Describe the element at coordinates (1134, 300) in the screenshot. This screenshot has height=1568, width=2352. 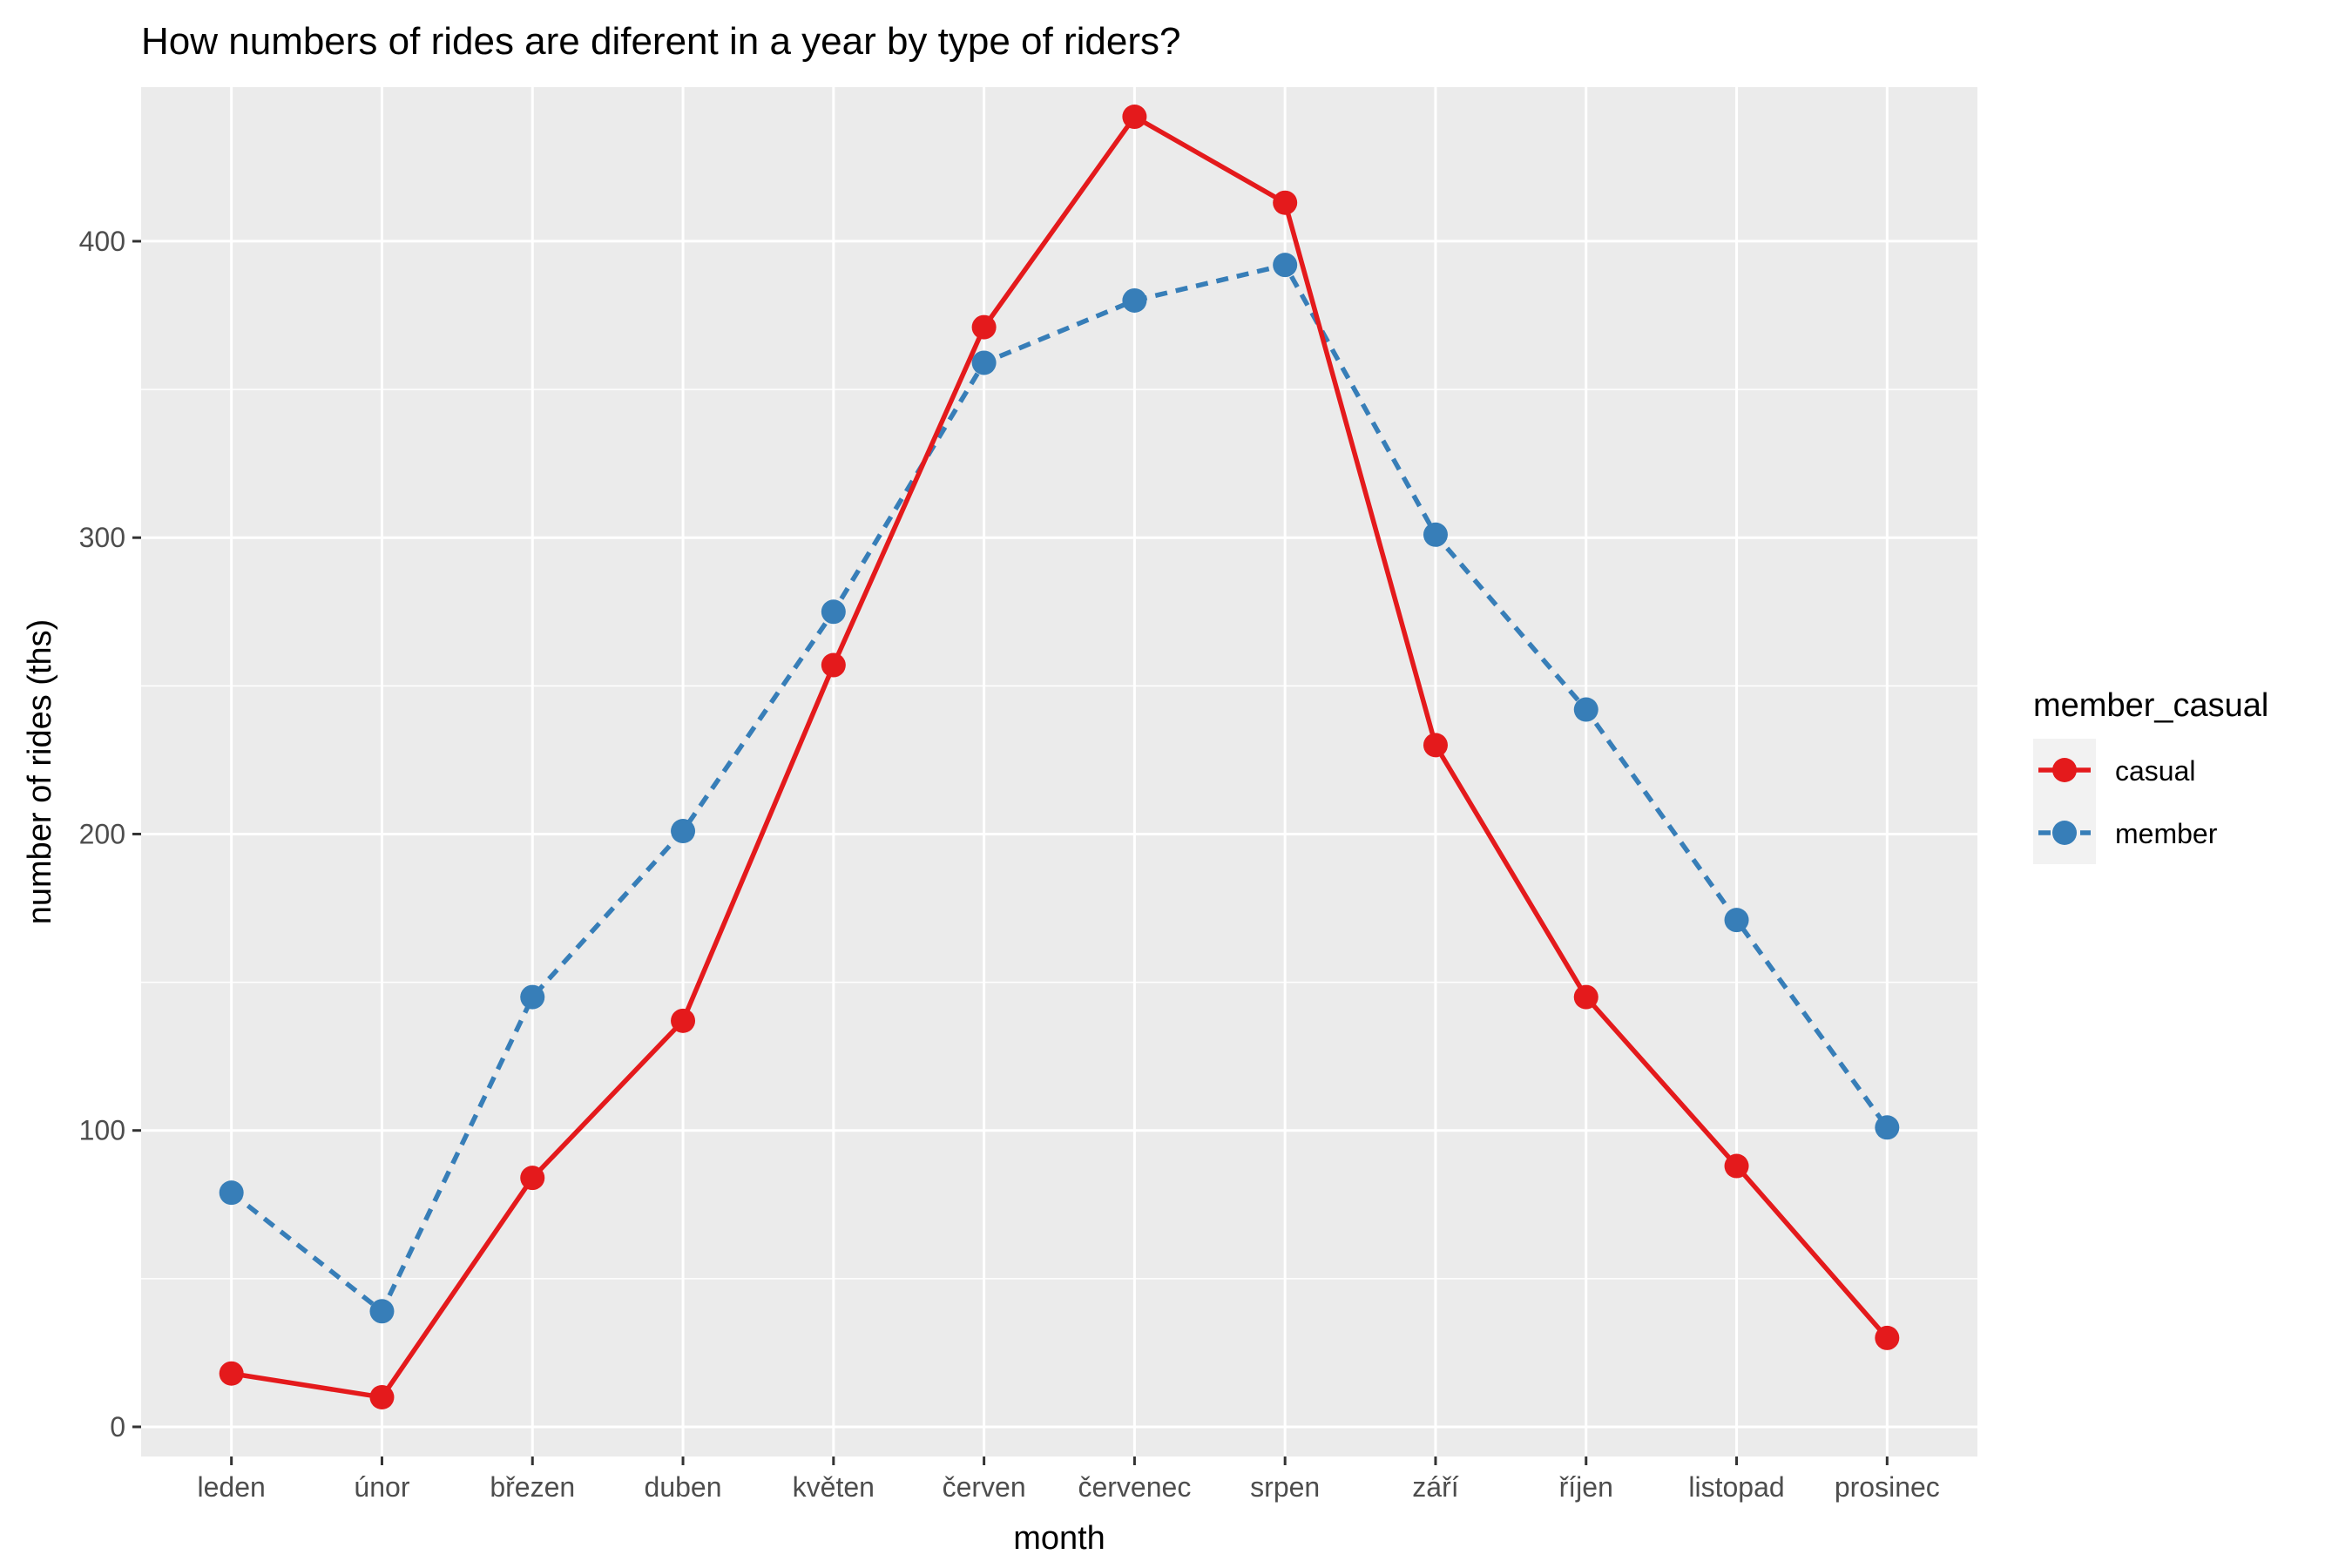
I see `point-member-červenec` at that location.